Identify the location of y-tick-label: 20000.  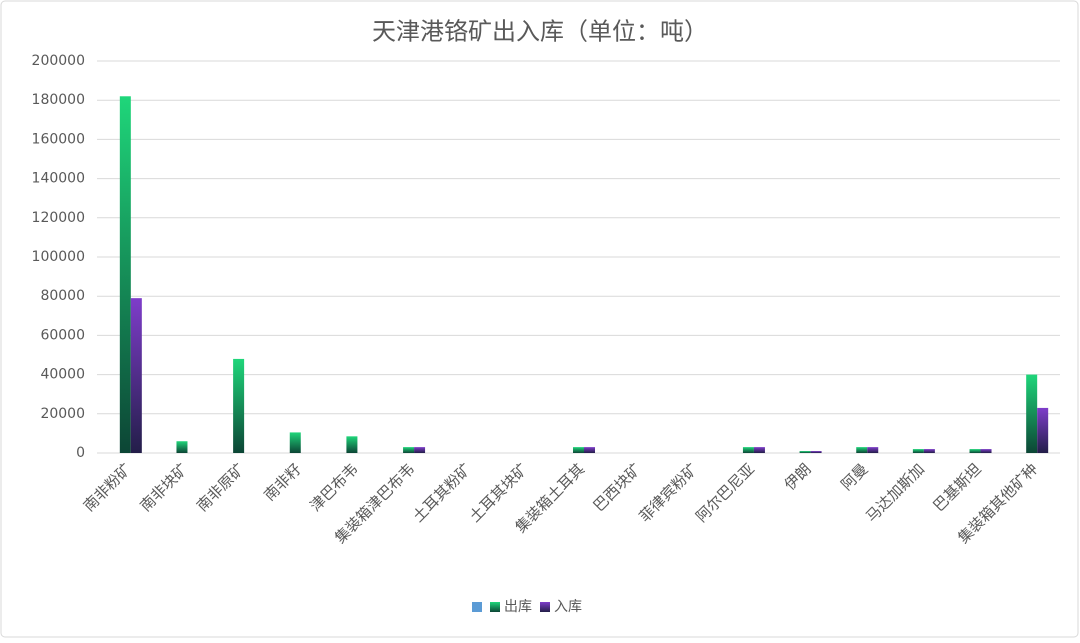
(62, 414).